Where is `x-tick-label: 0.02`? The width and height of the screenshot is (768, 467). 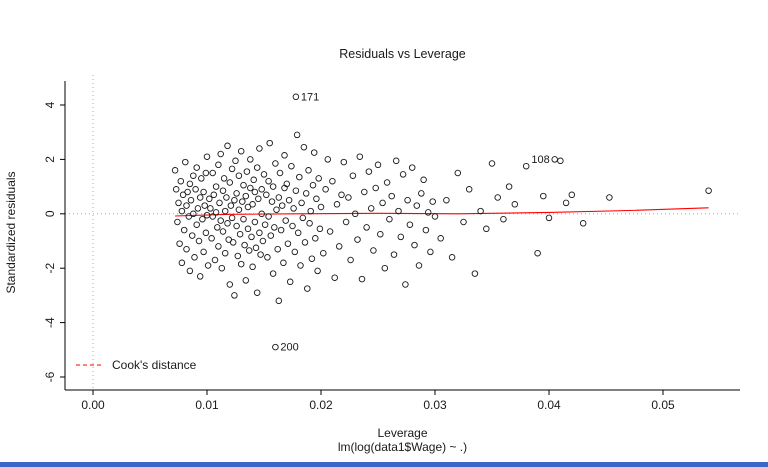
x-tick-label: 0.02 is located at coordinates (321, 405).